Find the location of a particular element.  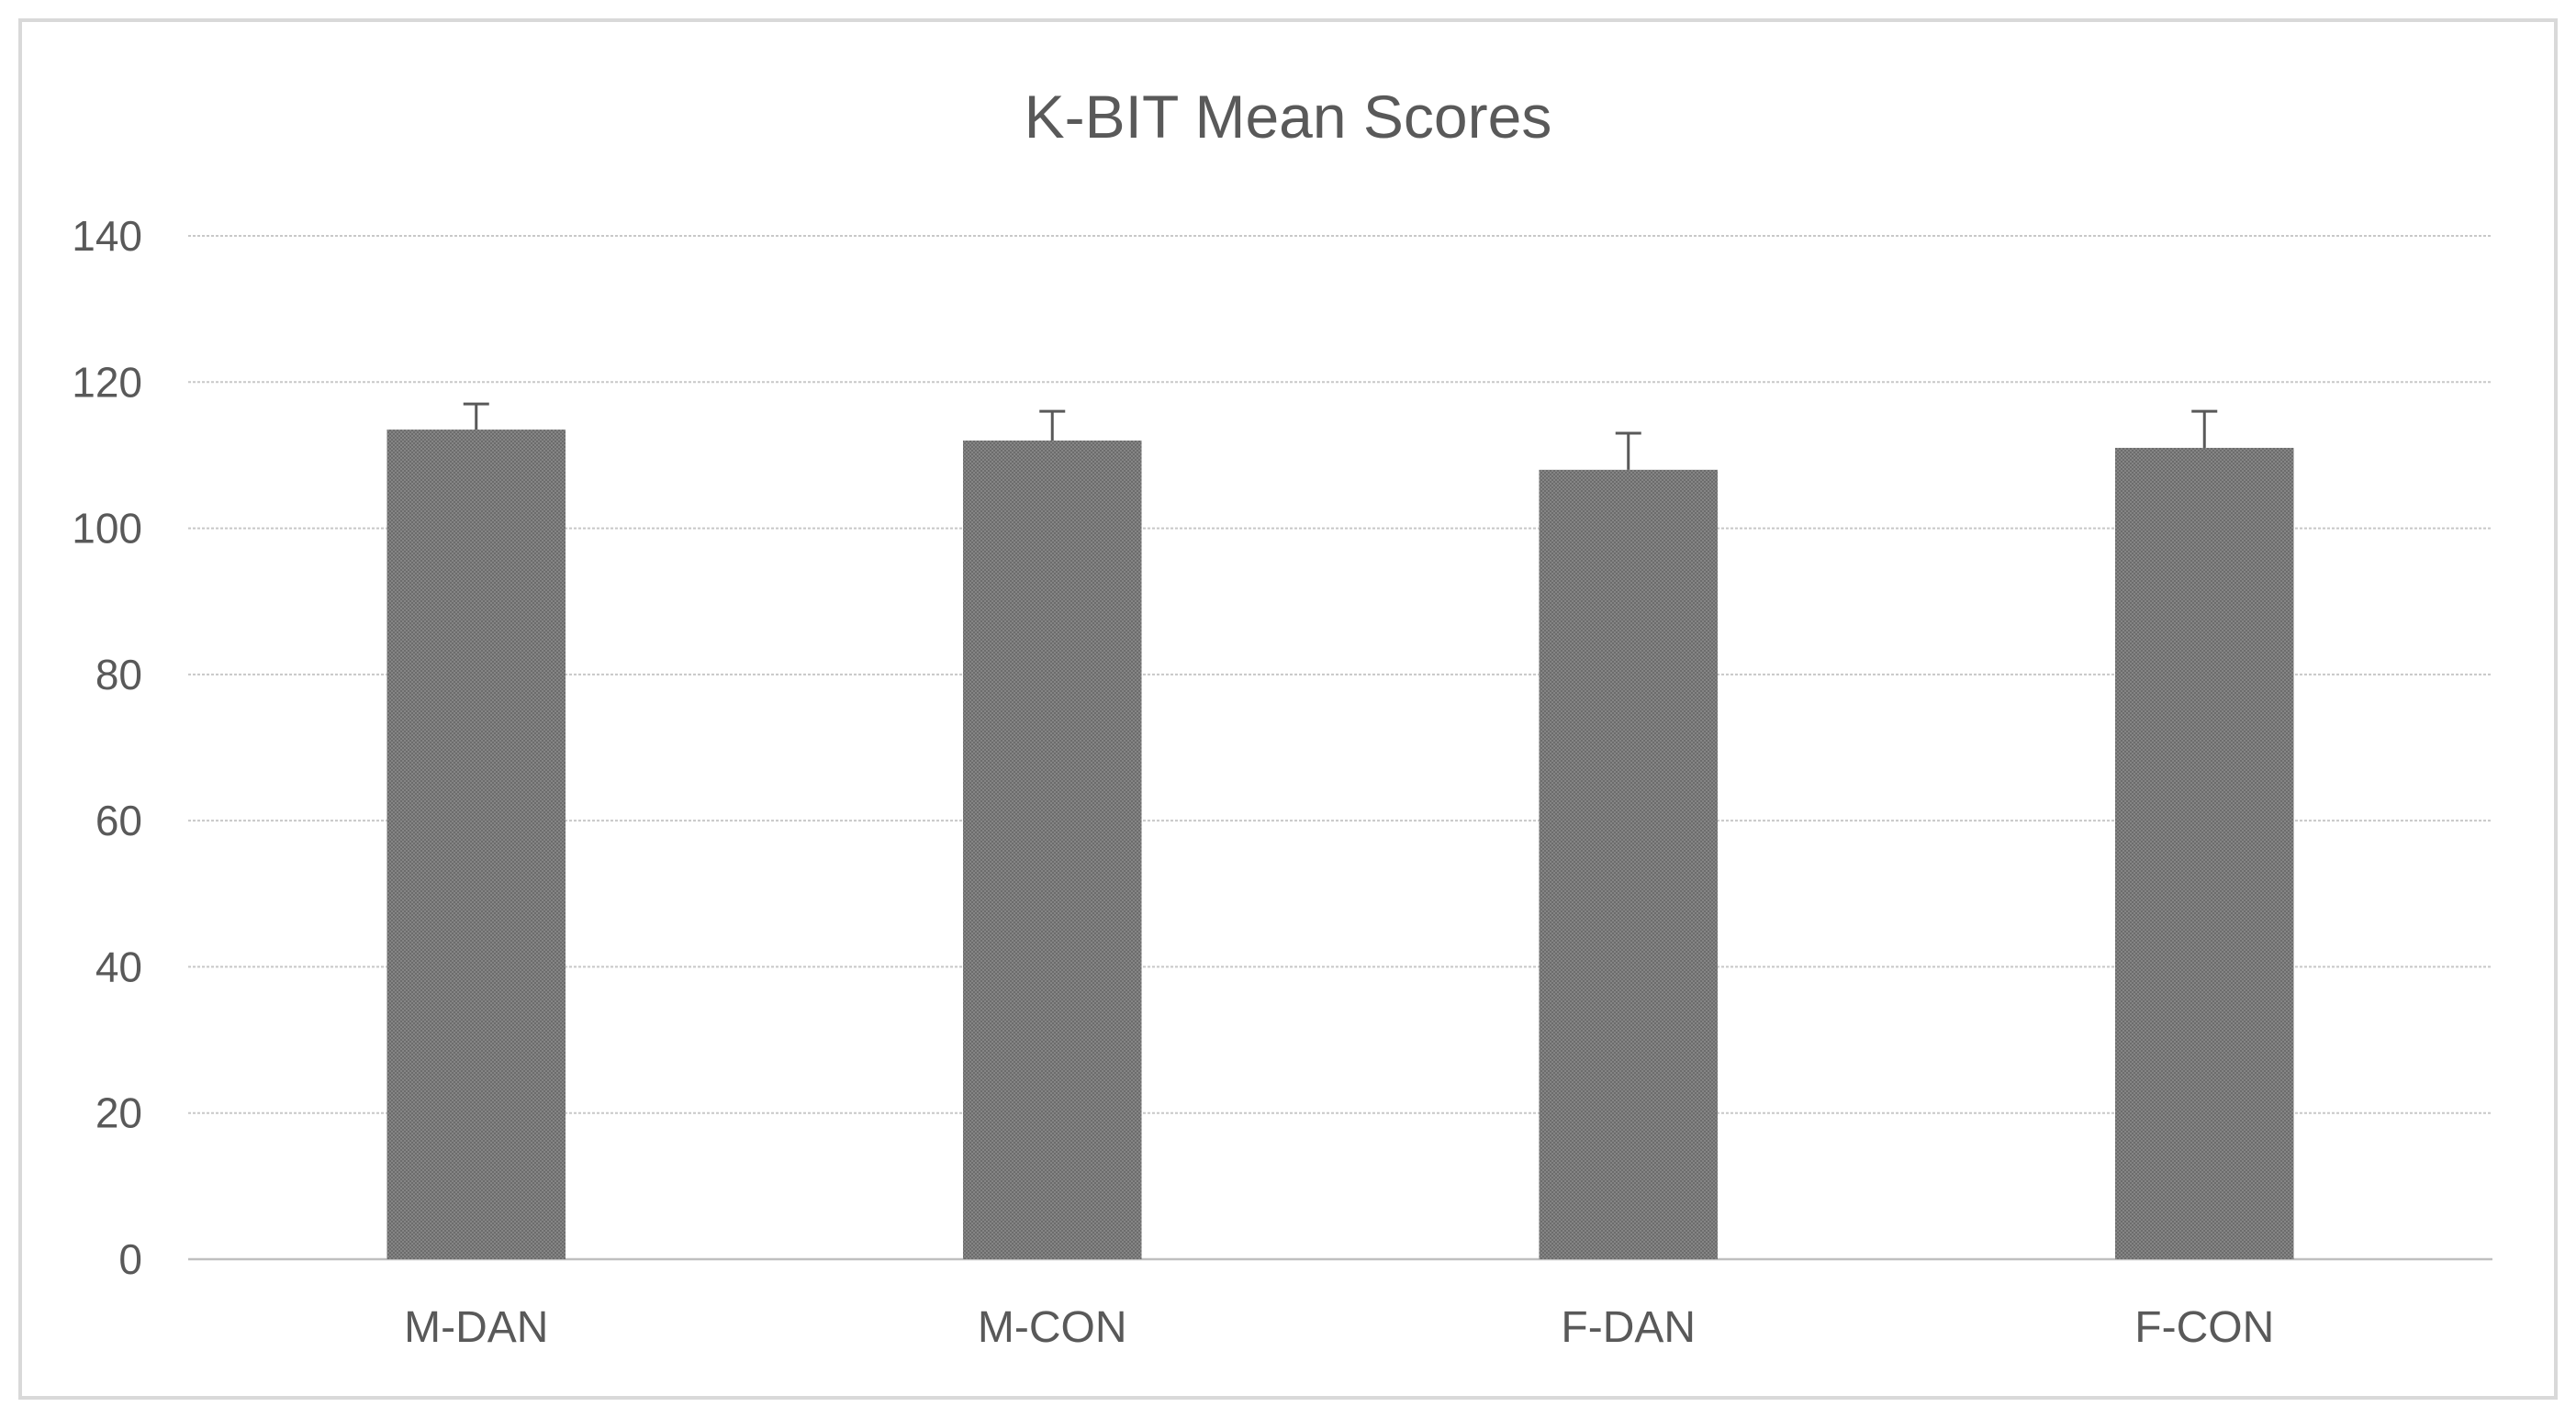

y-tick-label: 40 is located at coordinates (118, 966).